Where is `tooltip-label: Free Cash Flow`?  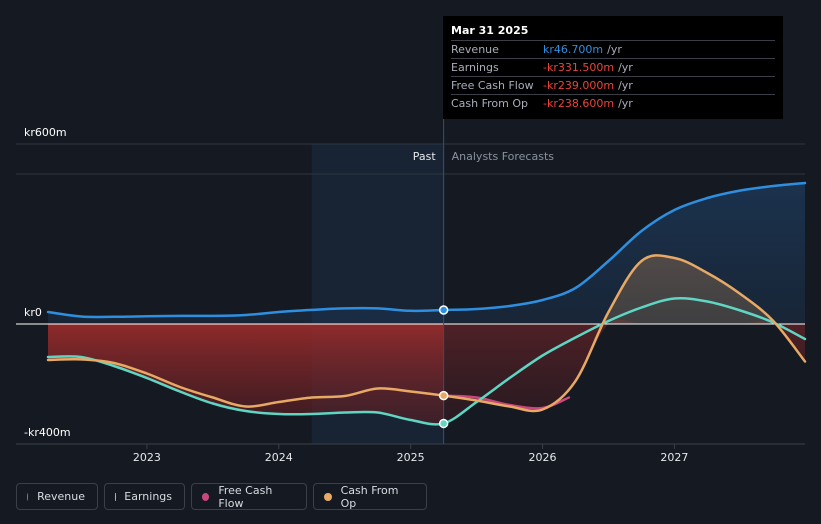
tooltip-label: Free Cash Flow is located at coordinates (492, 85).